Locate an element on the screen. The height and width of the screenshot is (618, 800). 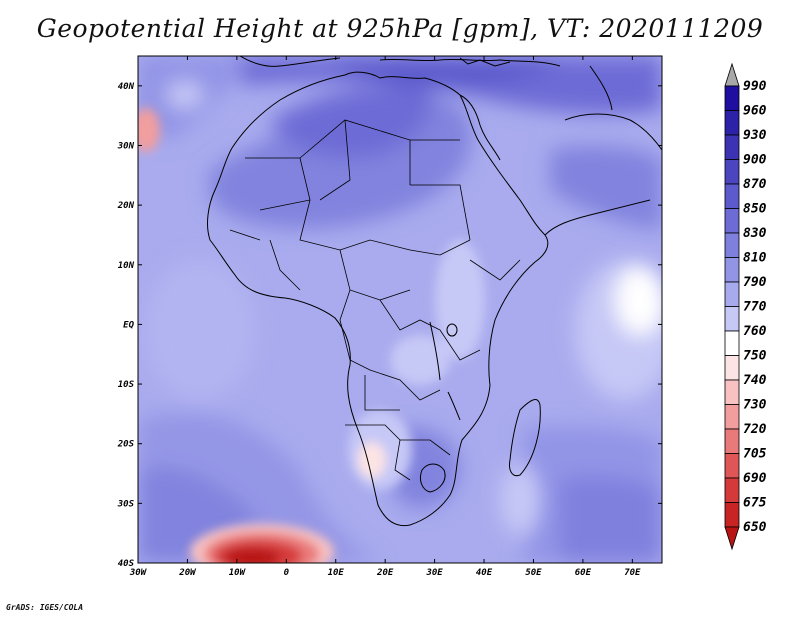
lat-label: 30S is located at coordinates (126, 504).